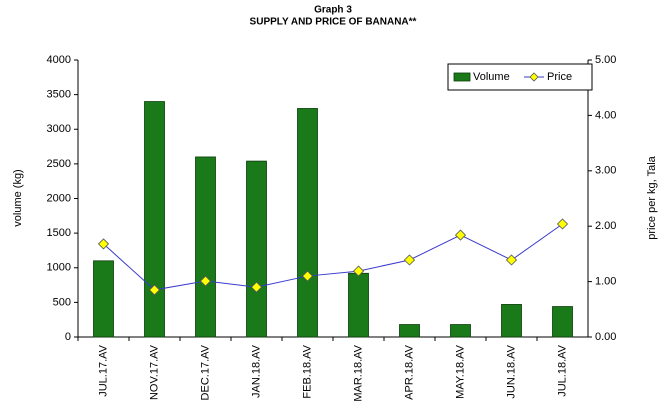 The height and width of the screenshot is (414, 665). Describe the element at coordinates (59, 60) in the screenshot. I see `y-tick-label: 4000` at that location.